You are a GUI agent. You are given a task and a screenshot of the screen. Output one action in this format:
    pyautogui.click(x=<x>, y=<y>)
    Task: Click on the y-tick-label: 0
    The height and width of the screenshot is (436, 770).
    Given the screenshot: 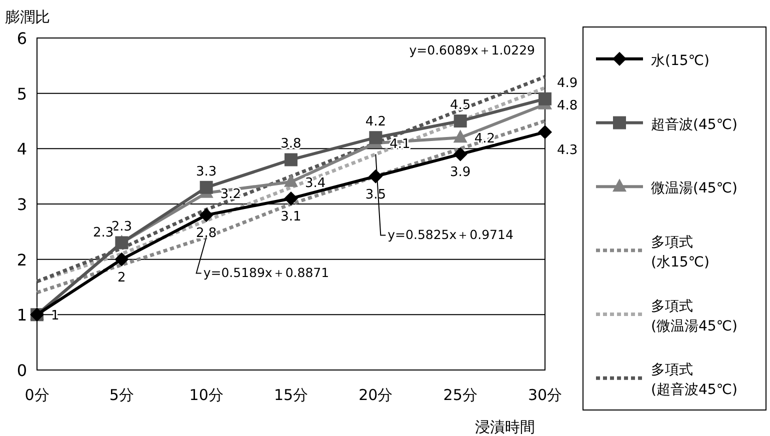 What is the action you would take?
    pyautogui.click(x=21, y=370)
    